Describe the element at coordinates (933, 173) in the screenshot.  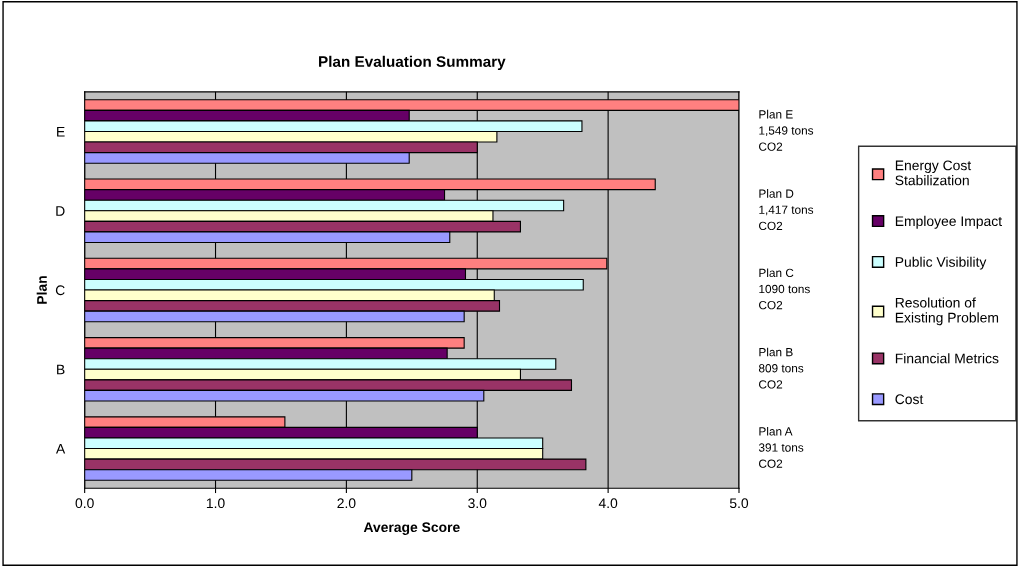
I see `legend-label: Energy Cost Stabilization` at that location.